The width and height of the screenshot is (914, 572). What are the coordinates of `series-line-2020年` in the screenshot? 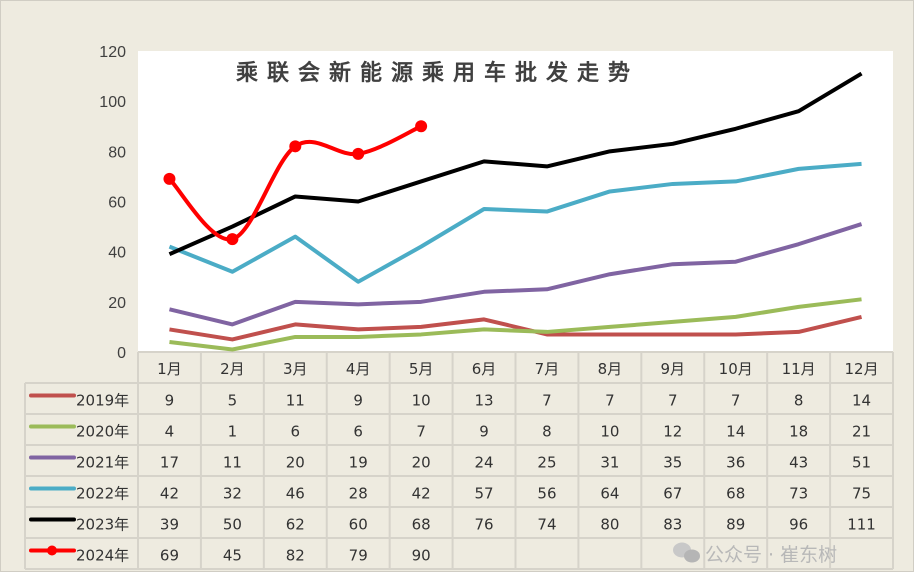 It's located at (515, 324).